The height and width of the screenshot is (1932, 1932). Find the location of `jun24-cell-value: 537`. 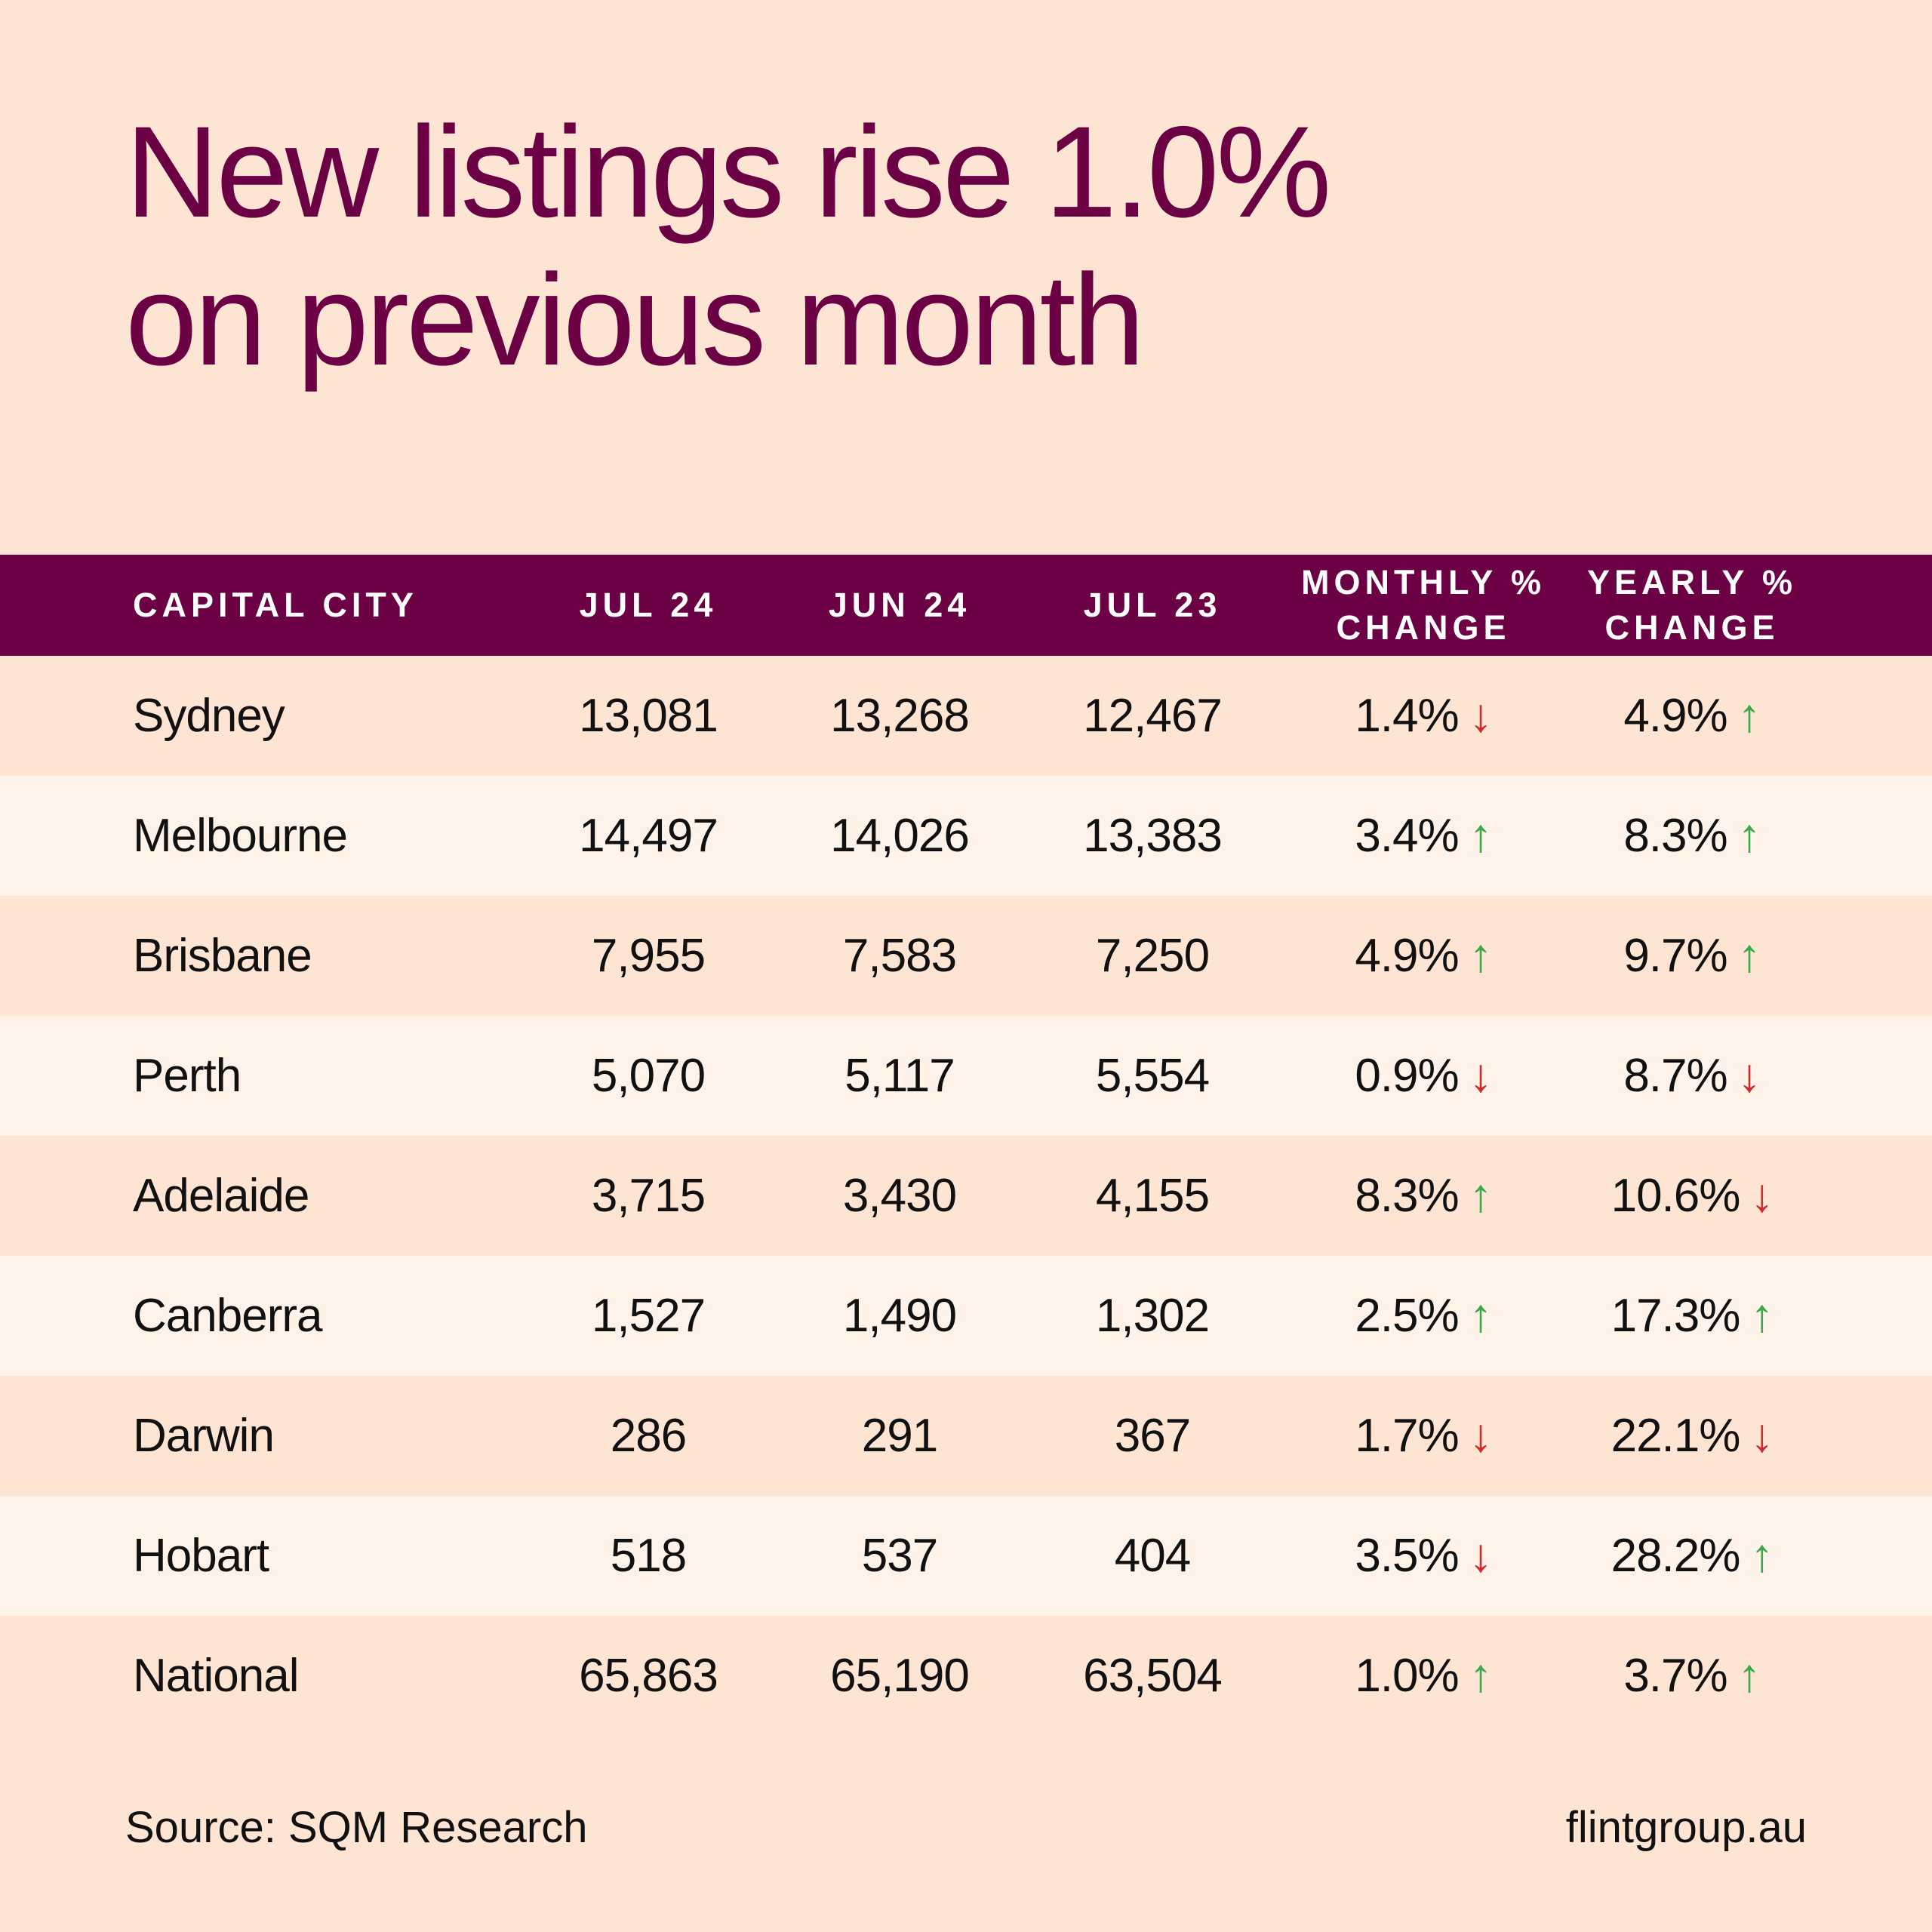

jun24-cell-value: 537 is located at coordinates (899, 1556).